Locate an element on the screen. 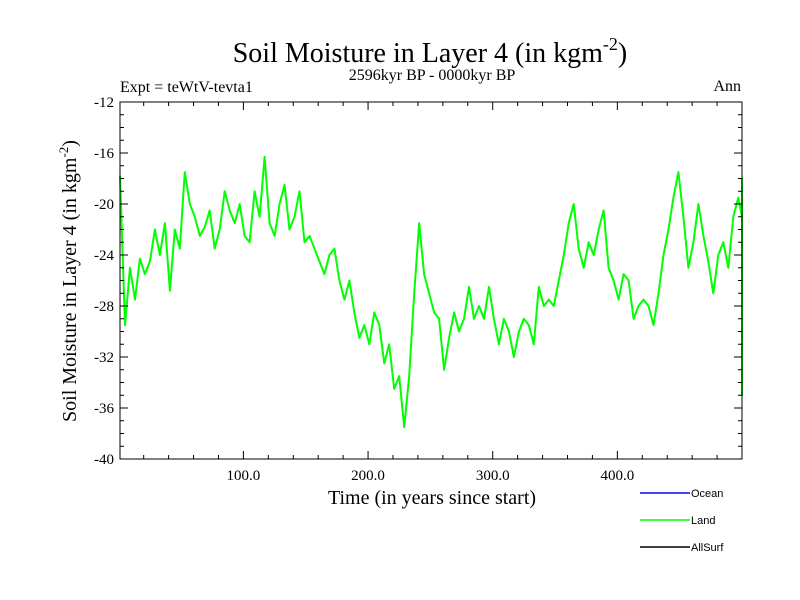 Image resolution: width=800 pixels, height=600 pixels. x-tick-label: 400.0 is located at coordinates (617, 476).